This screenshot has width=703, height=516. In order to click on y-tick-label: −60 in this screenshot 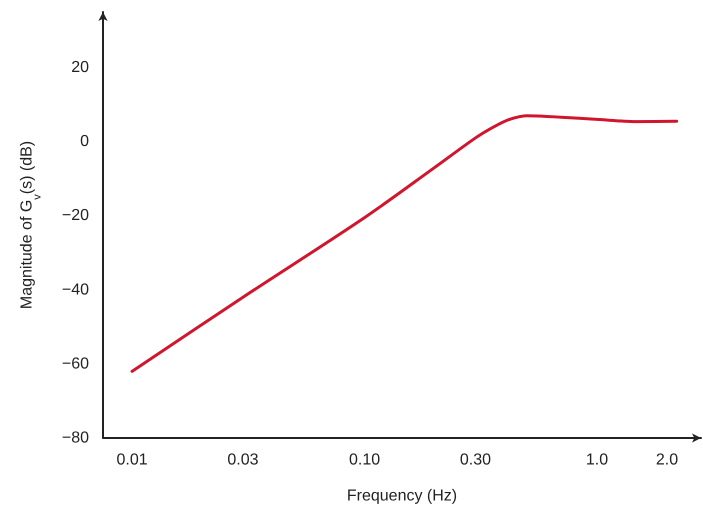, I will do `click(76, 363)`.